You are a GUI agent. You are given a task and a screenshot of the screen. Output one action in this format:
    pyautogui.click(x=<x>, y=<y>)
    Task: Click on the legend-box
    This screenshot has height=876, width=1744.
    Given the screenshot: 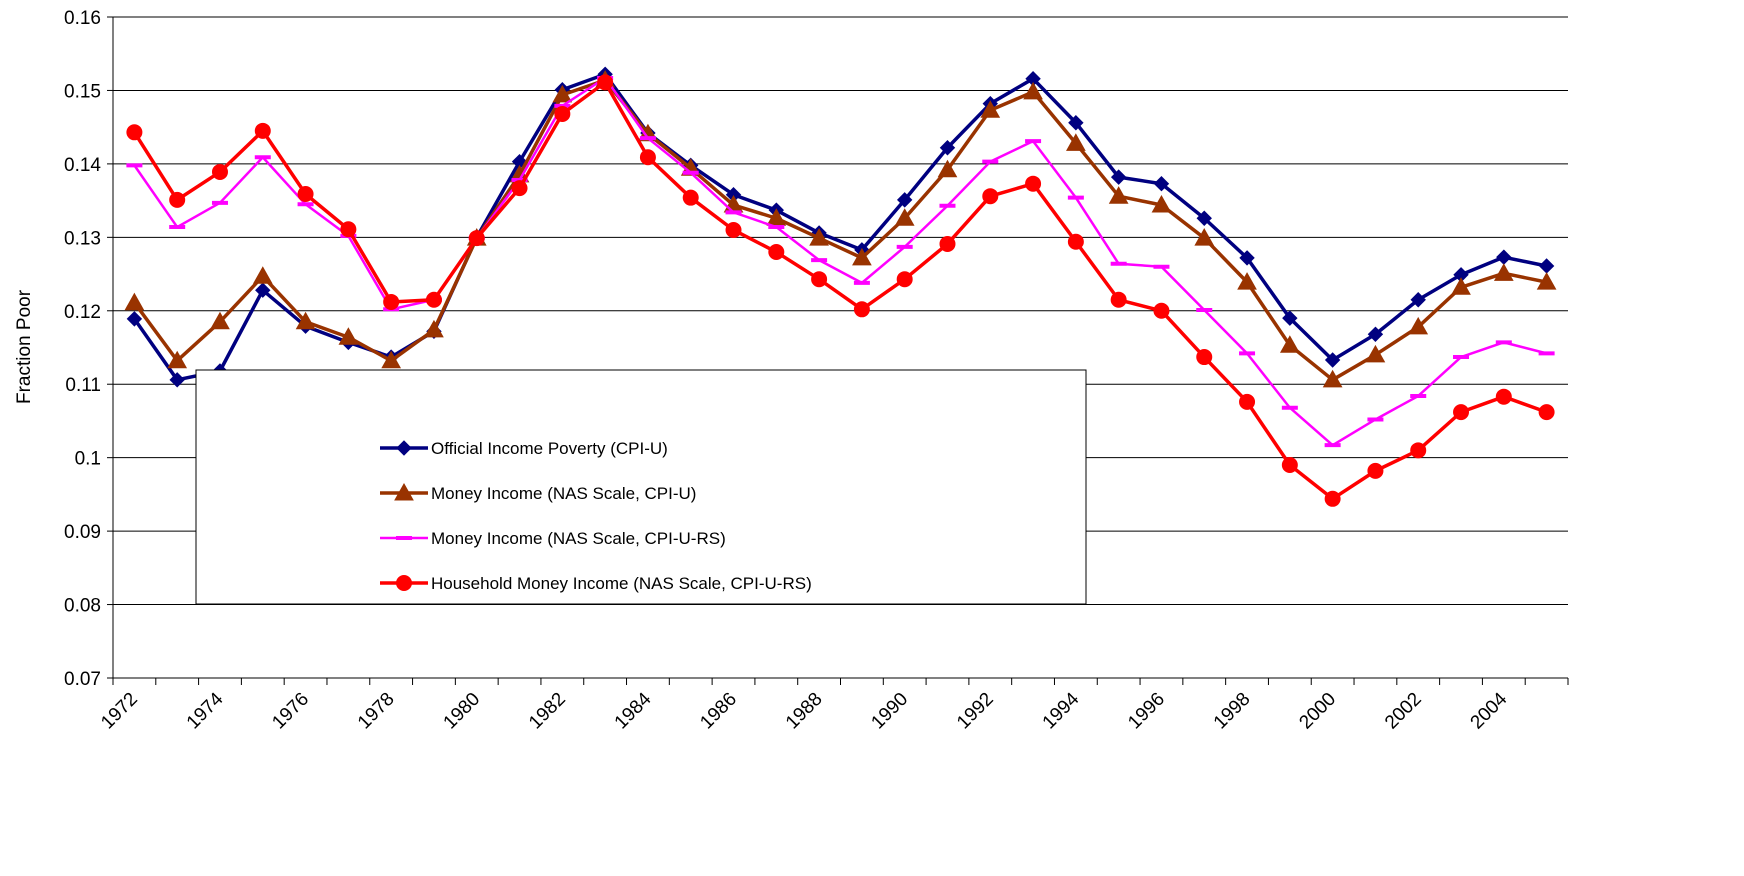 What is the action you would take?
    pyautogui.click(x=641, y=487)
    